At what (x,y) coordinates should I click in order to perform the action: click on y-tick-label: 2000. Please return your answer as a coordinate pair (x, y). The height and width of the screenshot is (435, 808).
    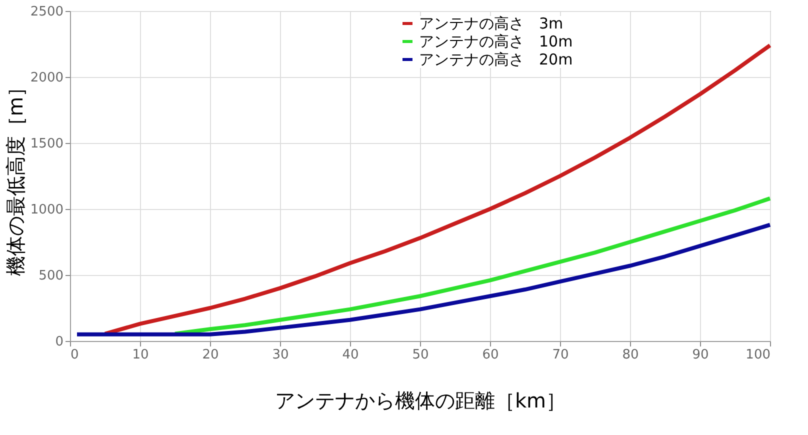
    Looking at the image, I should click on (47, 78).